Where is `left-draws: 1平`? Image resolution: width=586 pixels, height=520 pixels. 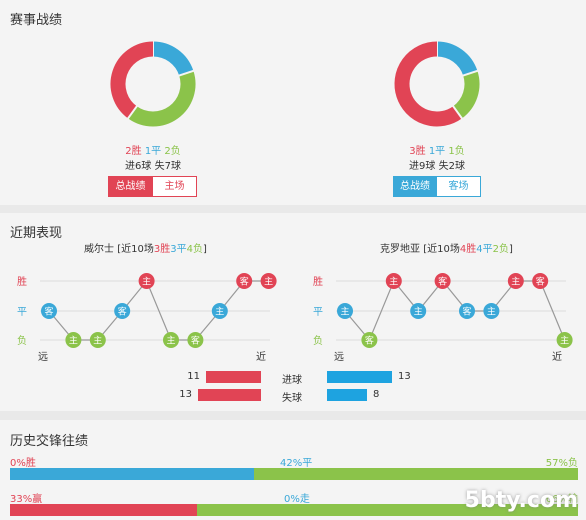
left-draws: 1平 is located at coordinates (153, 151).